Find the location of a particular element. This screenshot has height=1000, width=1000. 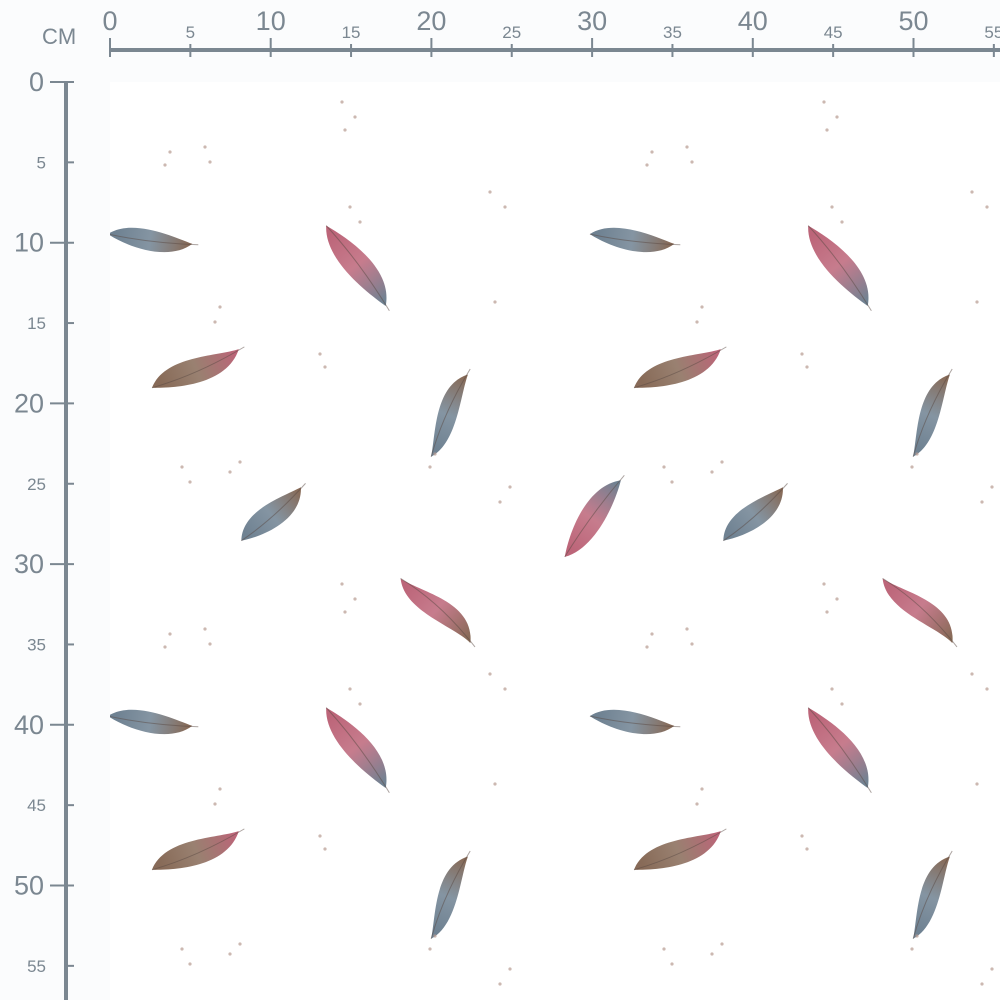

top-tick-label: 20 is located at coordinates (431, 21).